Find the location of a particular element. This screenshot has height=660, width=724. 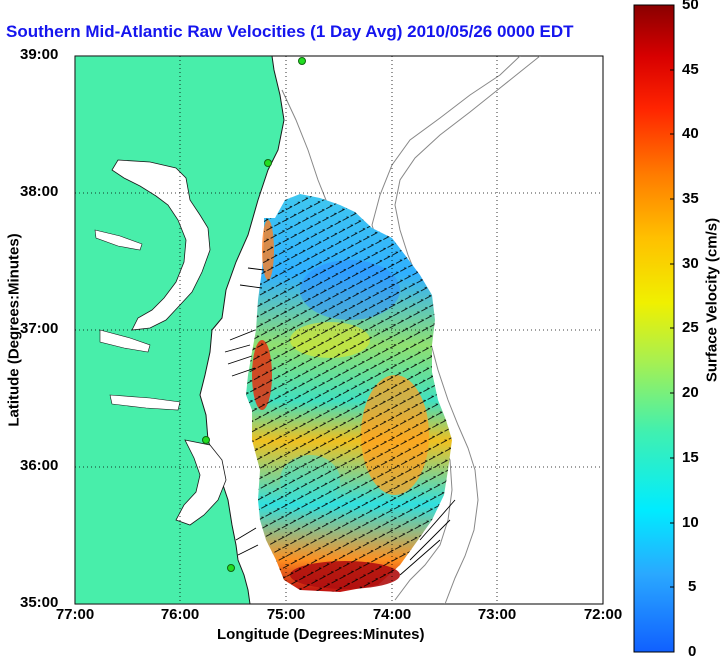

x-tick-label: 73:00 is located at coordinates (497, 614).